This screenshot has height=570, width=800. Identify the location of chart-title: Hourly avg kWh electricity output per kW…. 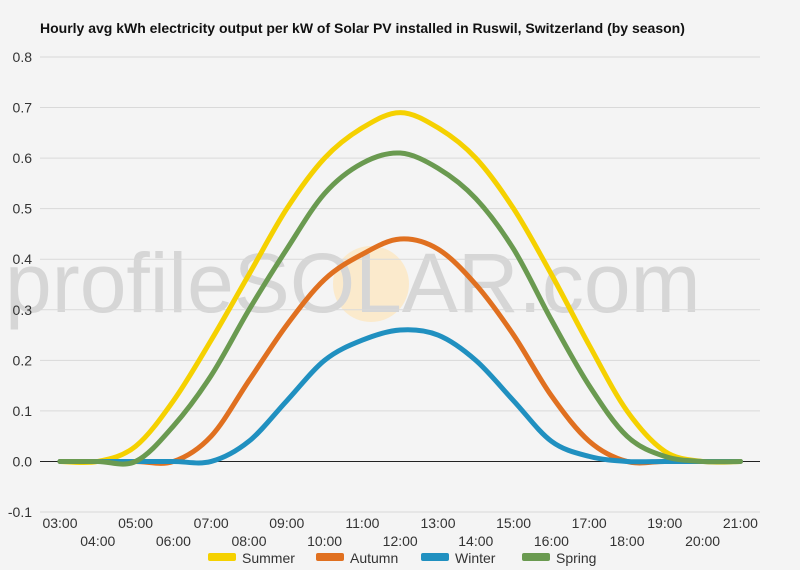
(362, 28).